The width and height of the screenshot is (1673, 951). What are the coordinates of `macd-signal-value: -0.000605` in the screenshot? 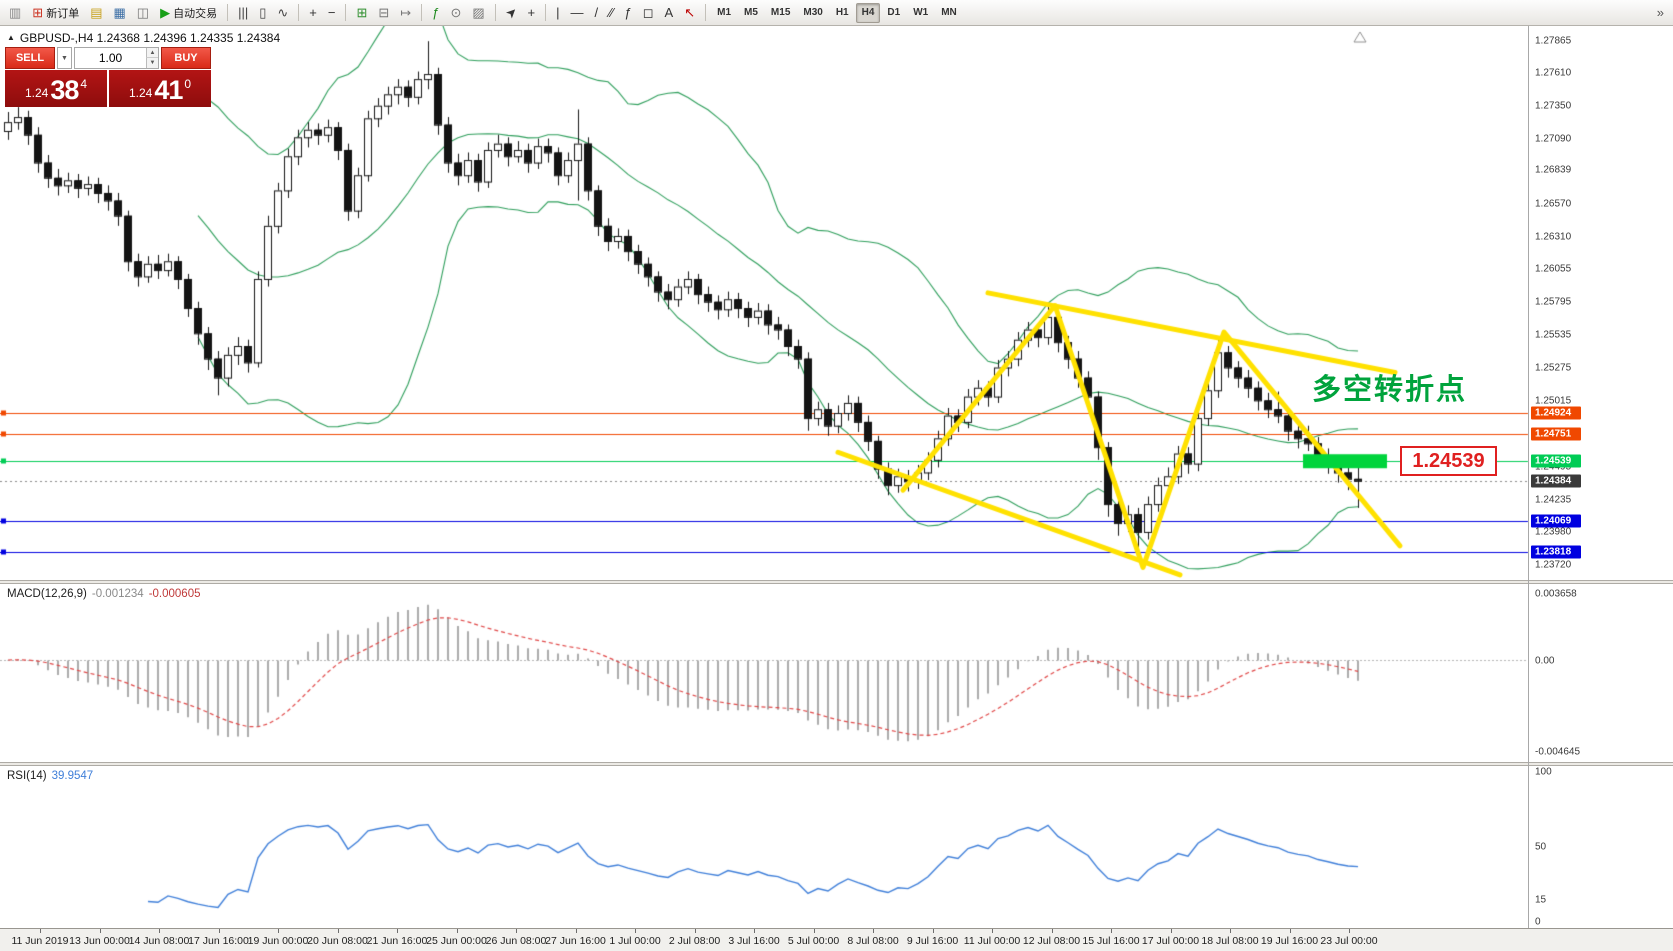 It's located at (174, 594).